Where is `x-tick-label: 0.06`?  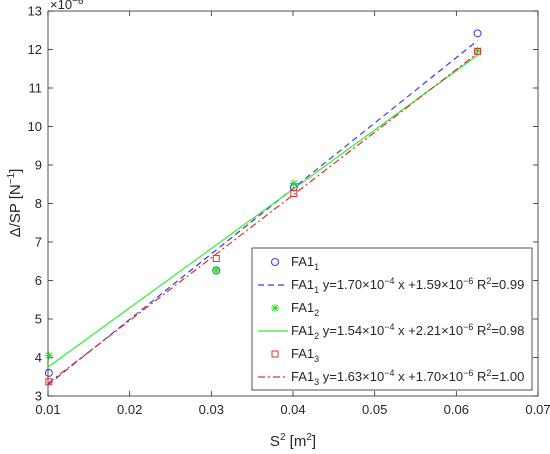
x-tick-label: 0.06 is located at coordinates (456, 409).